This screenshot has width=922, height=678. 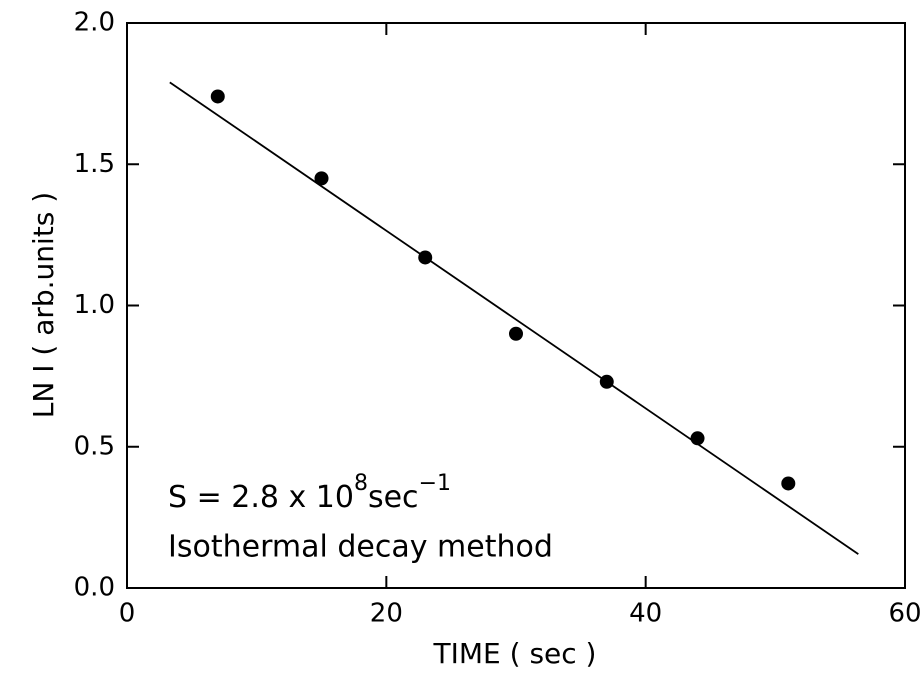 I want to click on annotation: S = 2.8 x 108sec−1, so click(x=309, y=493).